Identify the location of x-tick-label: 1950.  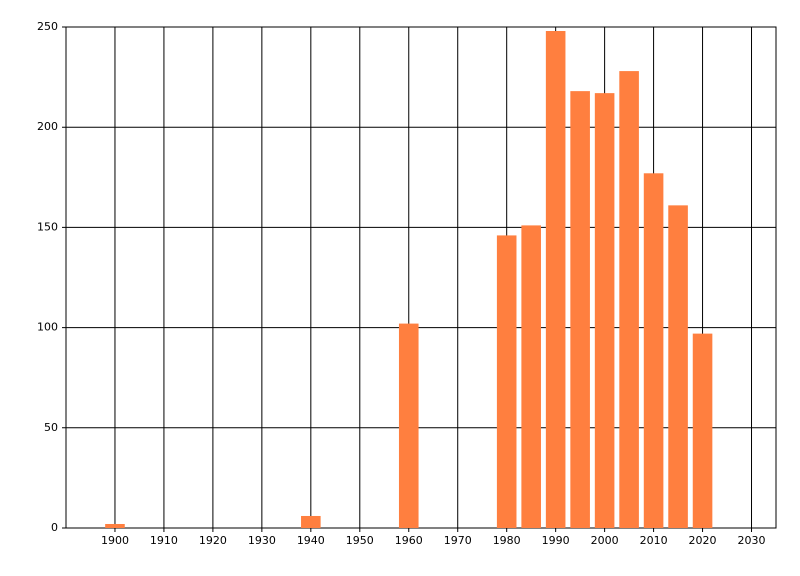
(360, 540).